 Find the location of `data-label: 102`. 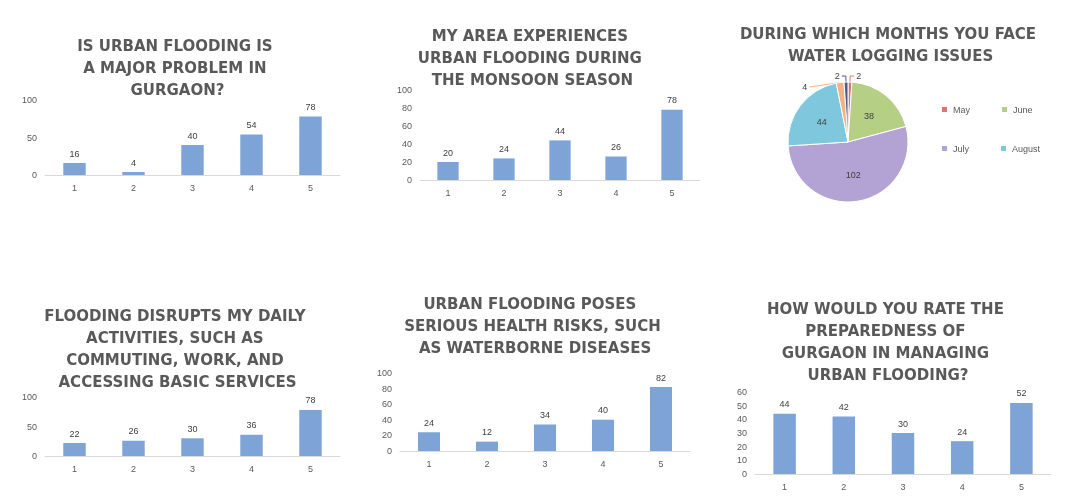

data-label: 102 is located at coordinates (853, 174).